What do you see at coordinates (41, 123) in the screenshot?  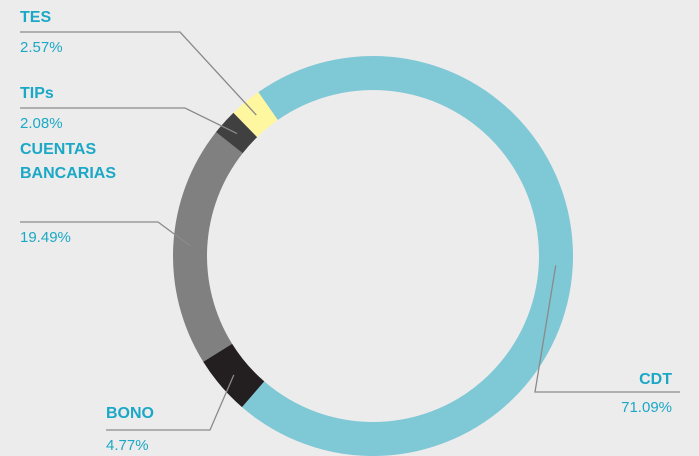 I see `label-value: 2.08%` at bounding box center [41, 123].